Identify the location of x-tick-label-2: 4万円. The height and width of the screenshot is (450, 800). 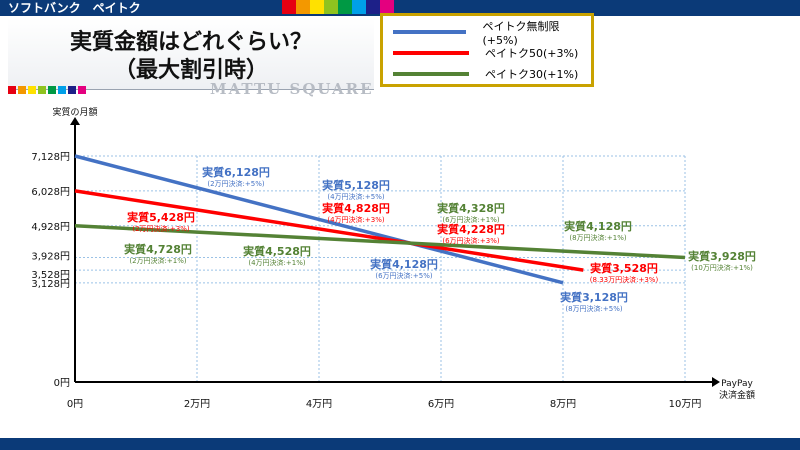
(319, 404).